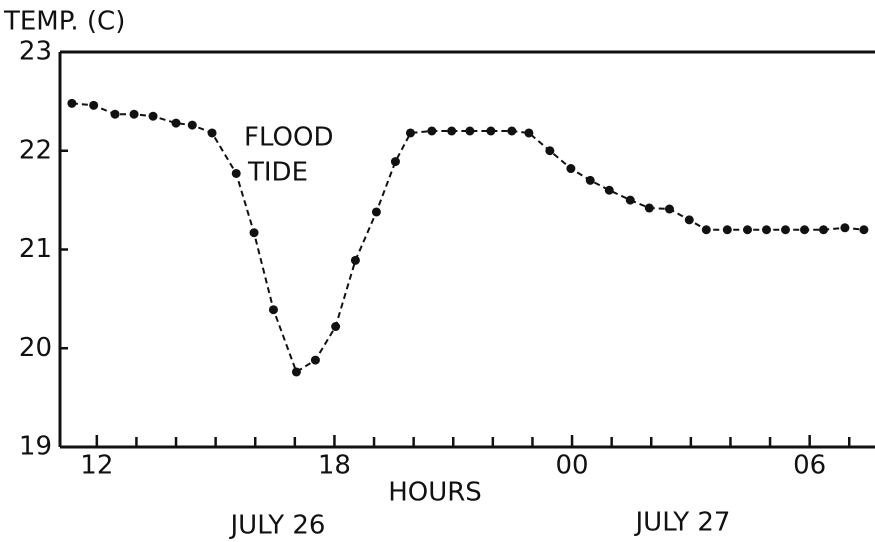 The width and height of the screenshot is (875, 542). What do you see at coordinates (334, 466) in the screenshot?
I see `x-tick-label: 18` at bounding box center [334, 466].